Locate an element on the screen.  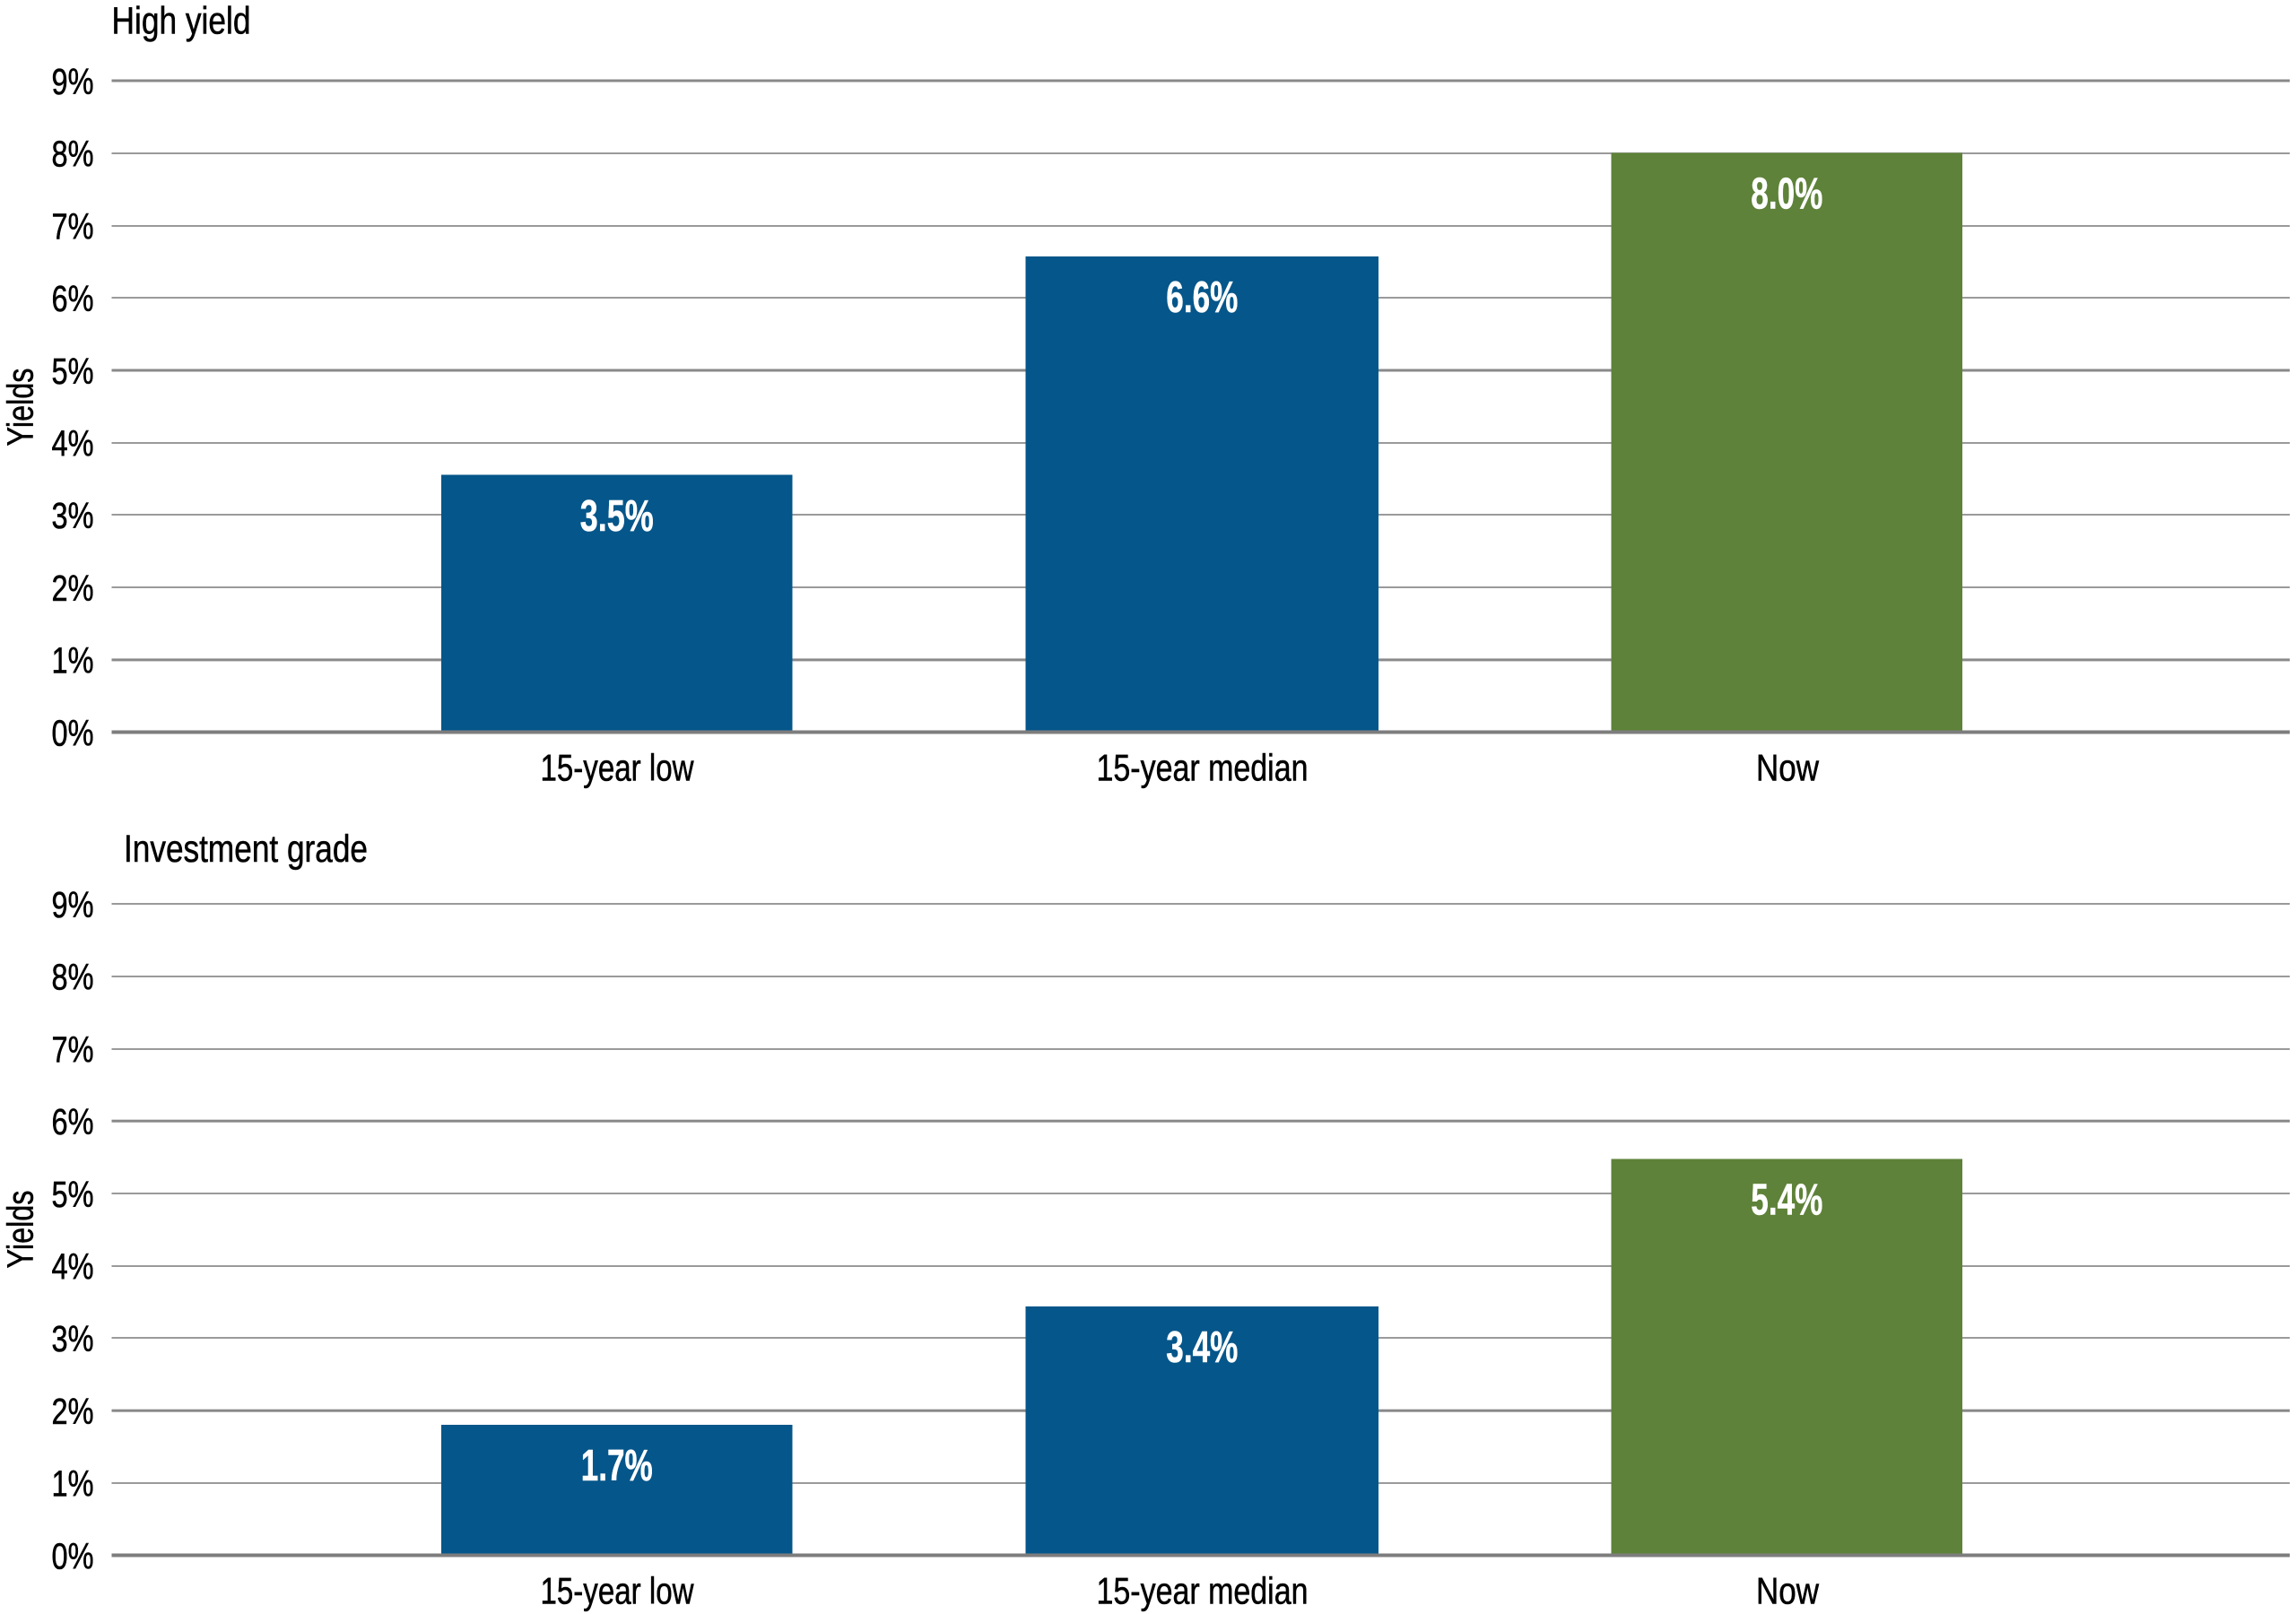
svg-text: High yield is located at coordinates (181, 21).